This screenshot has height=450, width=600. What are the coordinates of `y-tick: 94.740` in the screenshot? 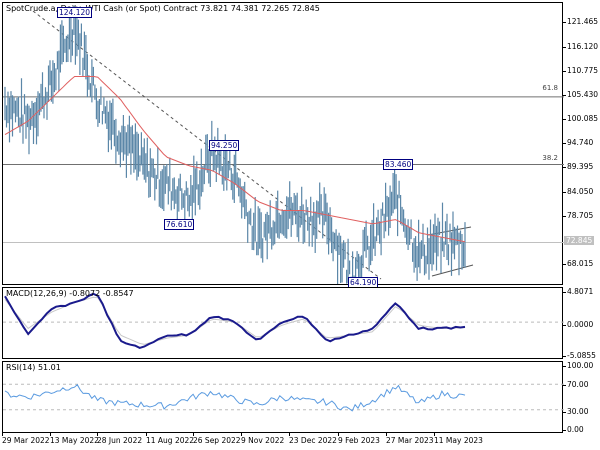 It's located at (577, 142).